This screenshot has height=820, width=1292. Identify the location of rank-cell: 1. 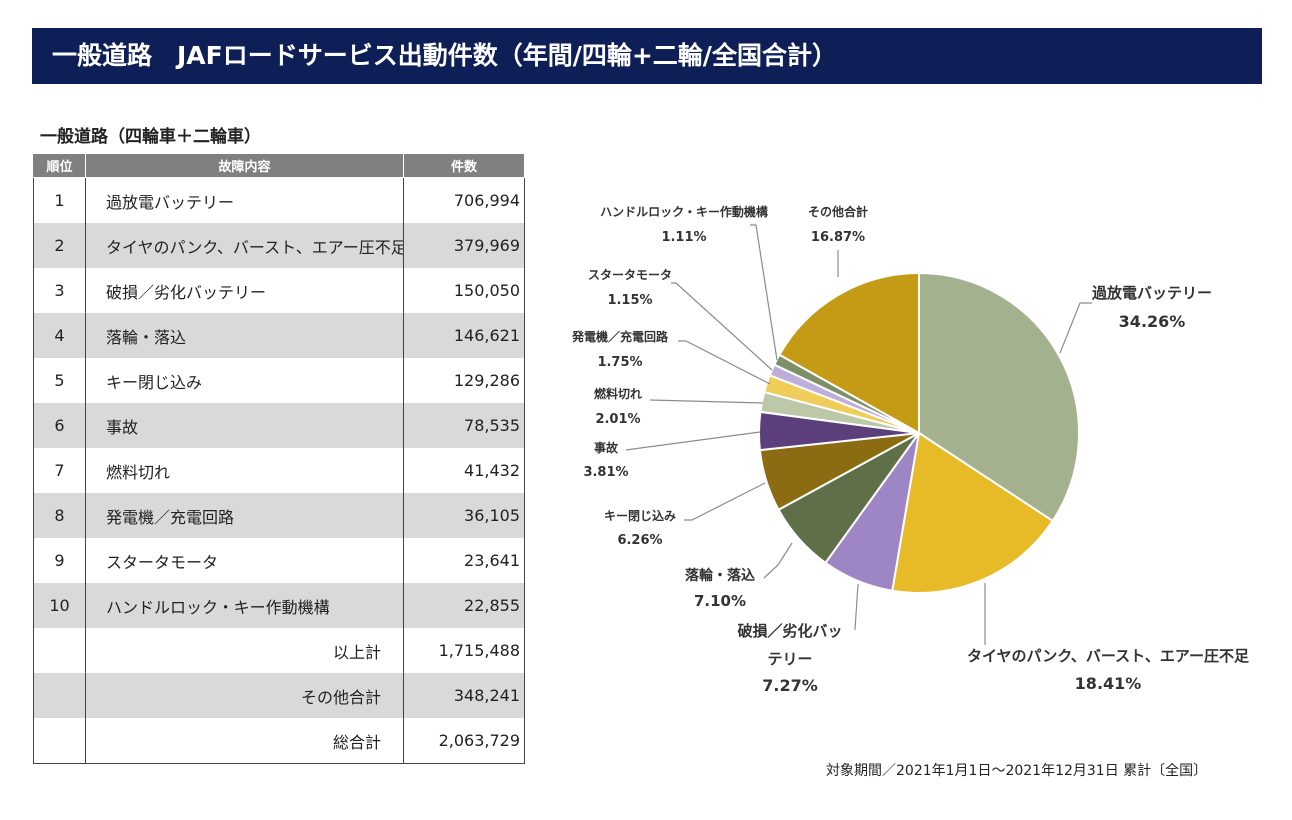
(59, 200).